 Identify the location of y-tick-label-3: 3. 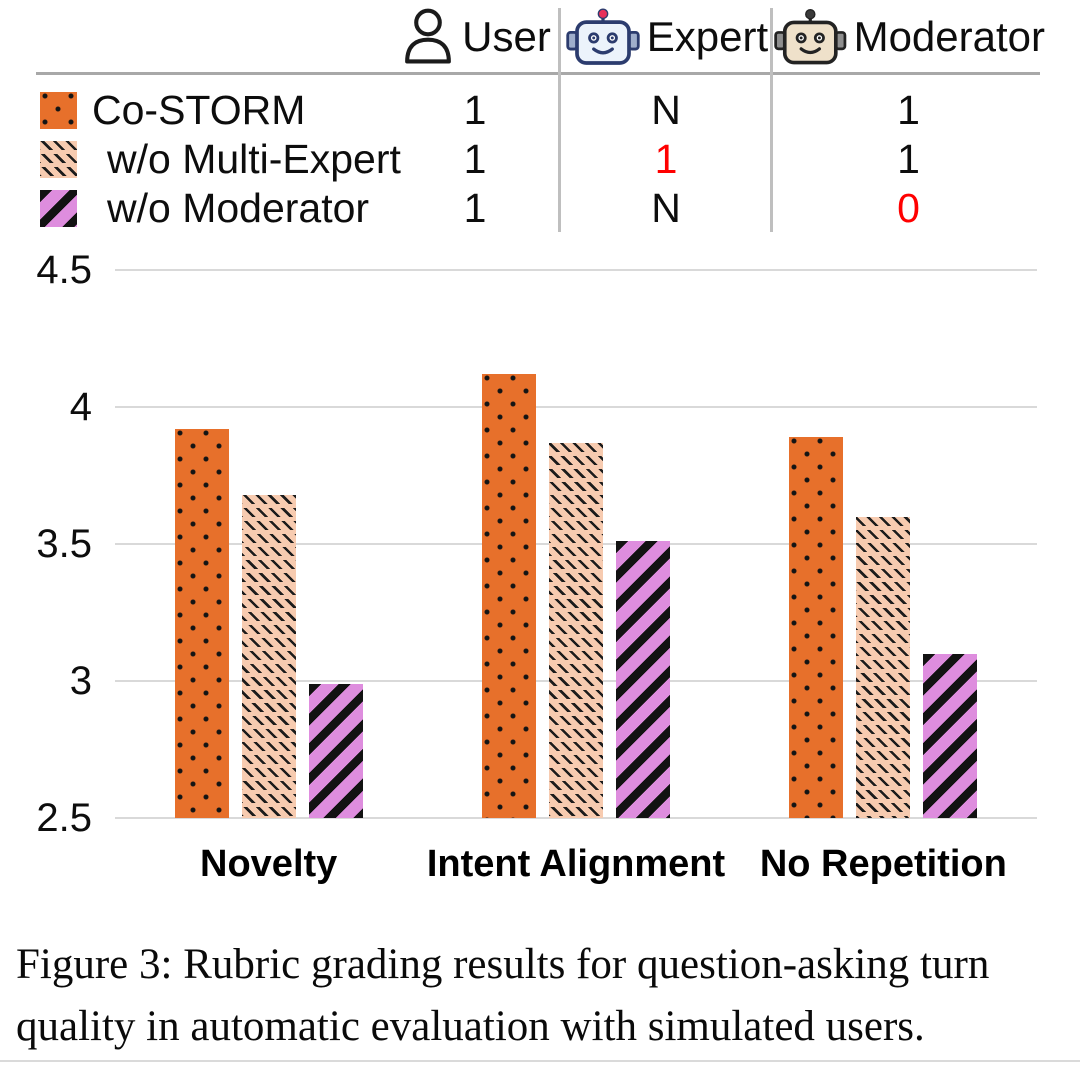
(80, 681).